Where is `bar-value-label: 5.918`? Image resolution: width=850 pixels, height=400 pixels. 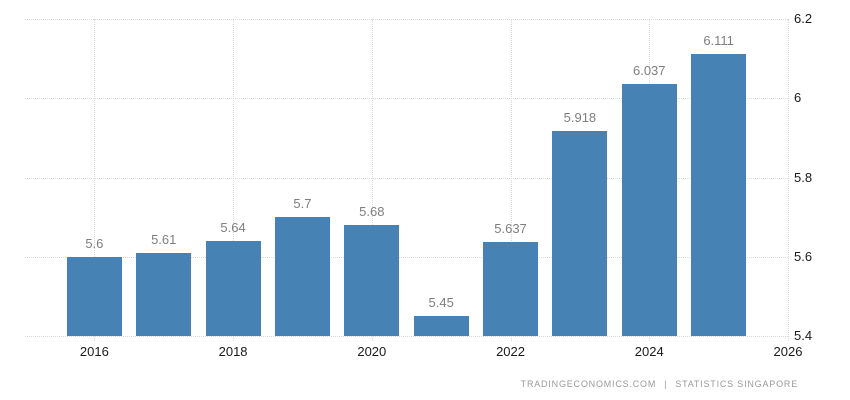 bar-value-label: 5.918 is located at coordinates (580, 117).